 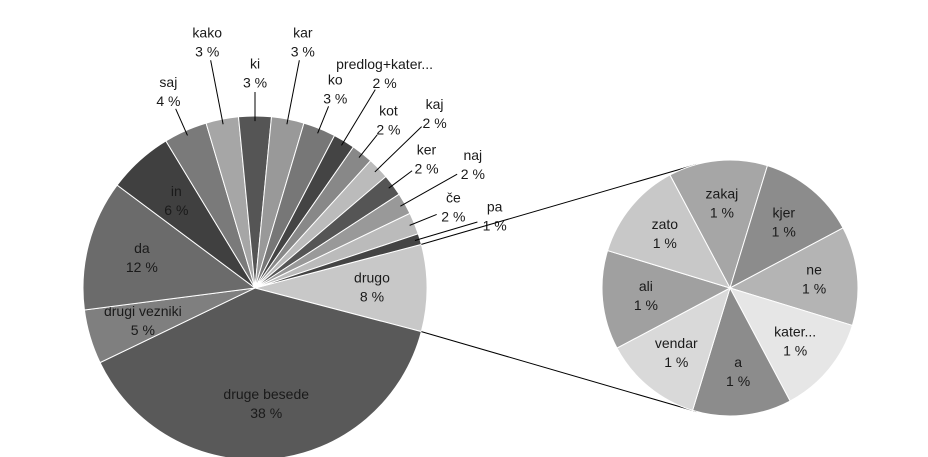 What do you see at coordinates (738, 362) in the screenshot?
I see `slice-label: a` at bounding box center [738, 362].